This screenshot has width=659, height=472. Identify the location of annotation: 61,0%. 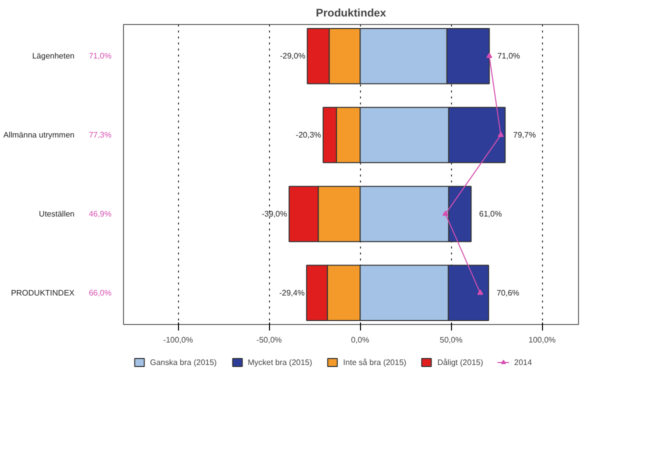
(490, 213).